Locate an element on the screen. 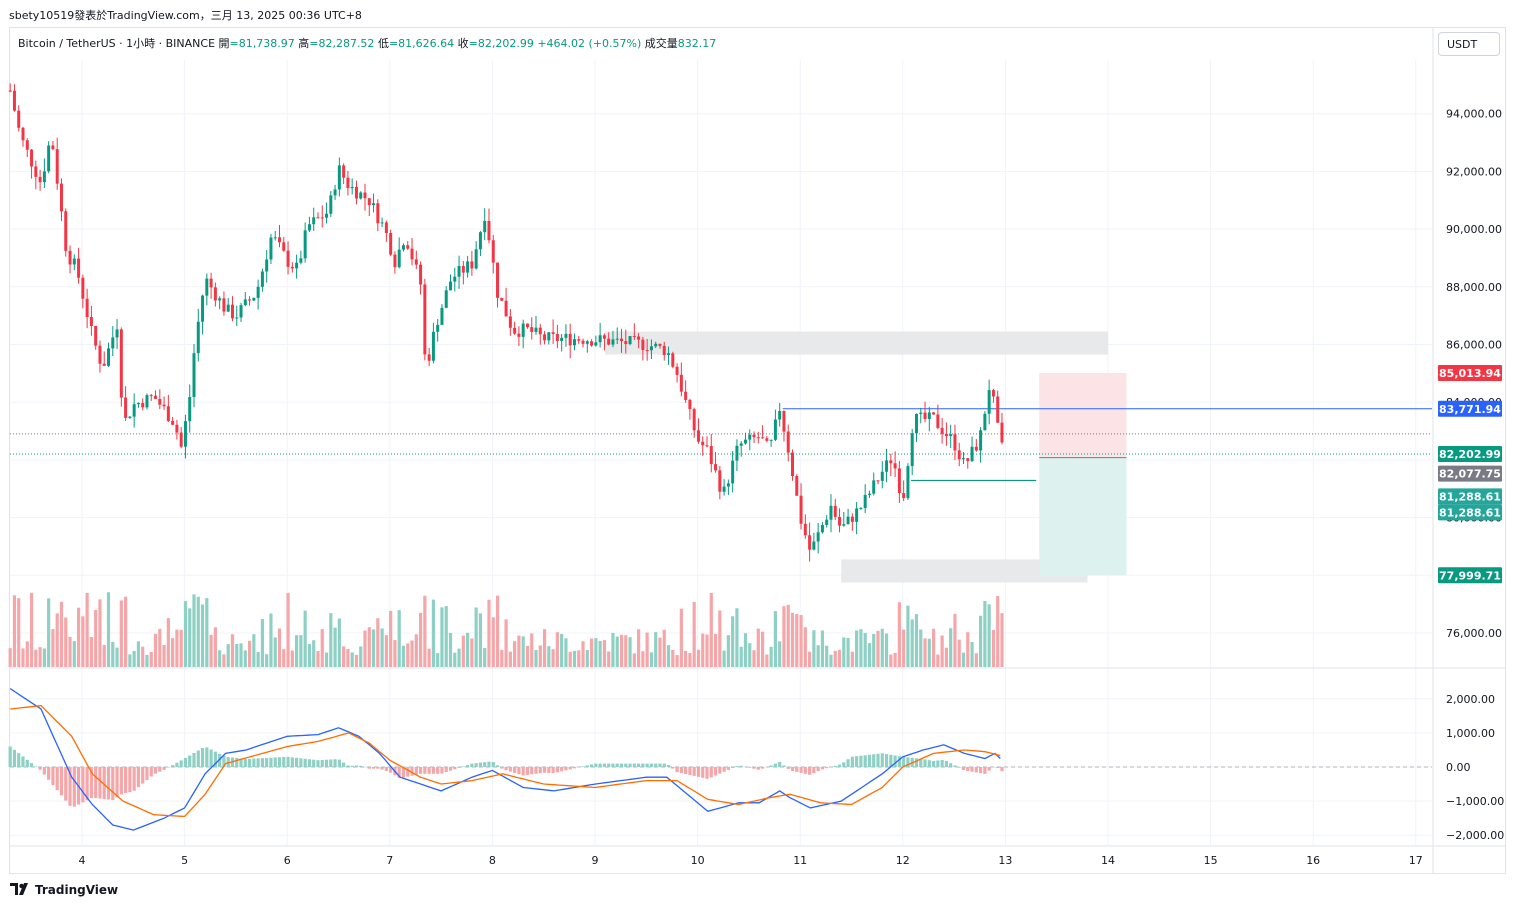 The image size is (1517, 909). symbol-name: Bitcoin / TetherUS · 1小時 · BINANCE is located at coordinates (117, 43).